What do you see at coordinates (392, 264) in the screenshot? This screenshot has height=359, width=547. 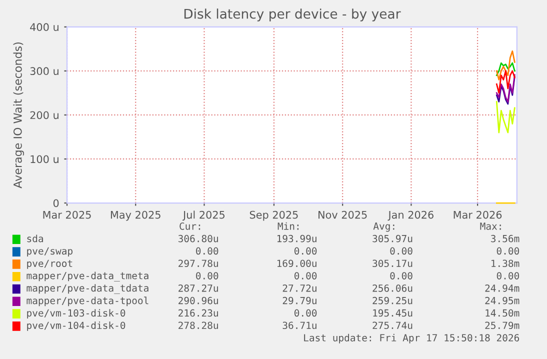 I see `text: 305.17u` at bounding box center [392, 264].